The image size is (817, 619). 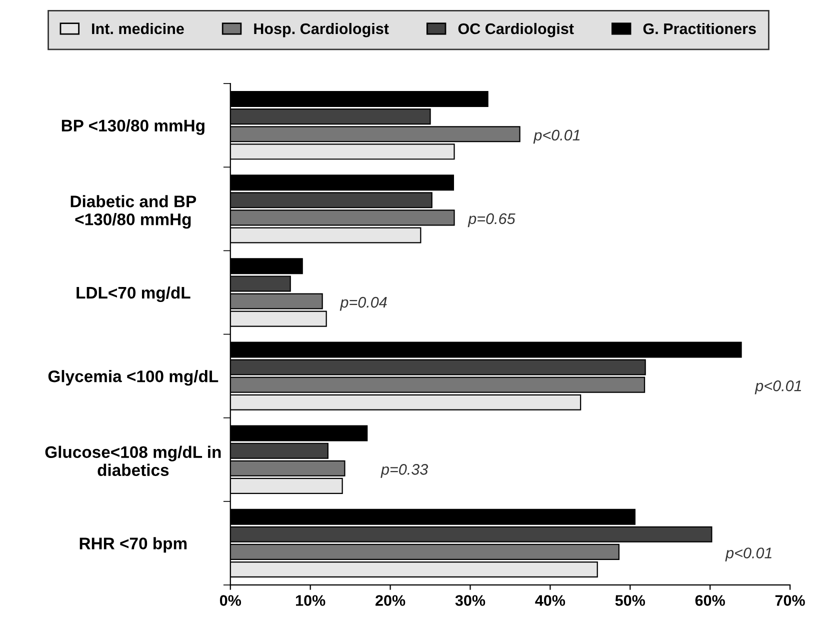 I want to click on x-tick-label: 70%, so click(x=790, y=600).